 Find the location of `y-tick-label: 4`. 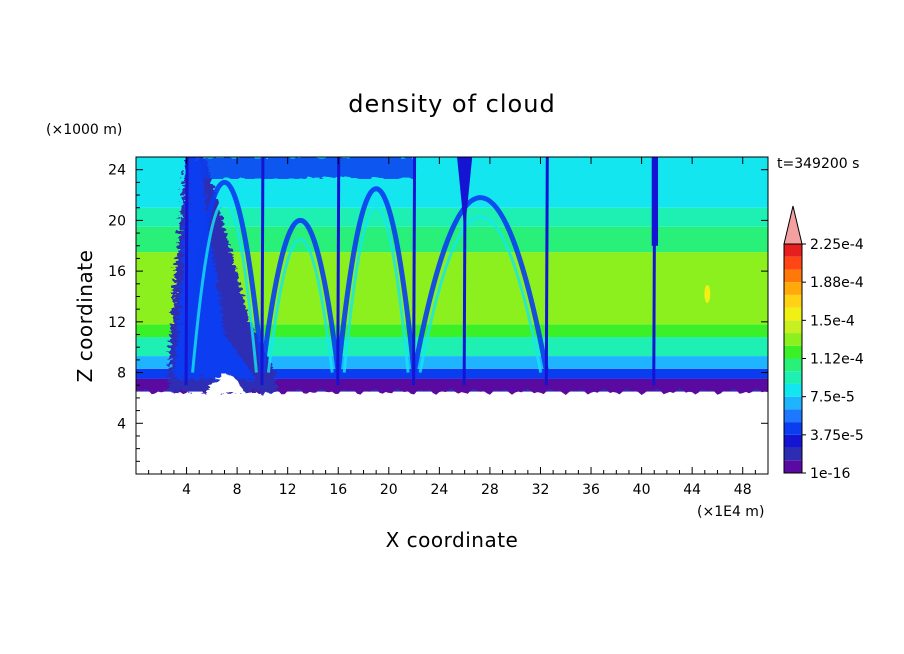

y-tick-label: 4 is located at coordinates (121, 424).